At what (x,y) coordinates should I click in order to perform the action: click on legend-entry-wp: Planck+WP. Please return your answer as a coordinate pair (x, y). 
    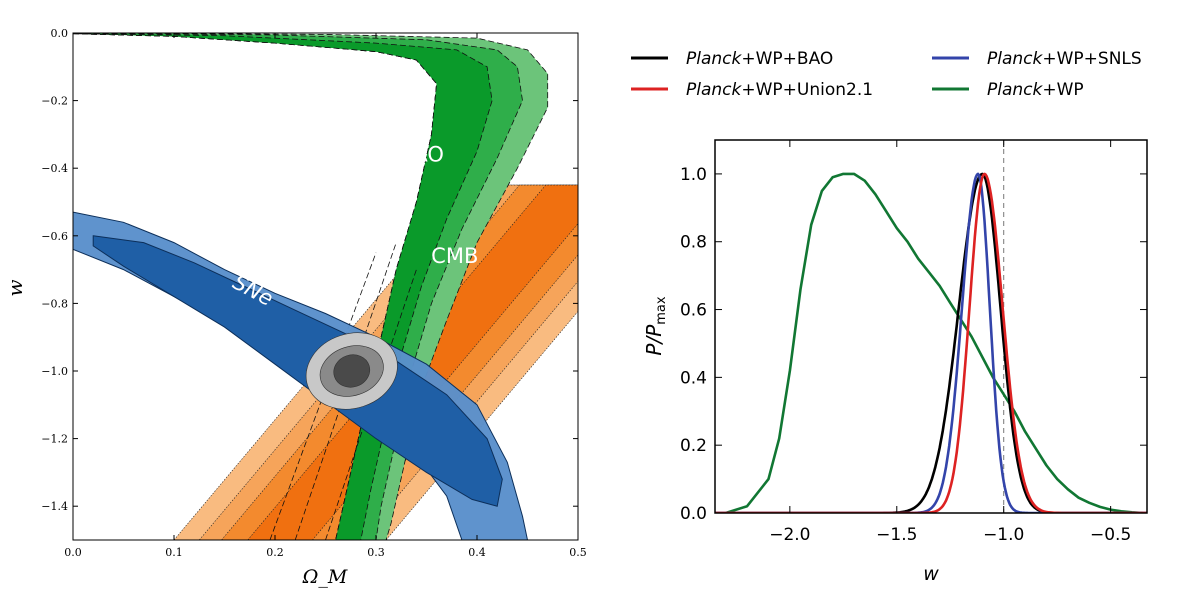
    Looking at the image, I should click on (1008, 90).